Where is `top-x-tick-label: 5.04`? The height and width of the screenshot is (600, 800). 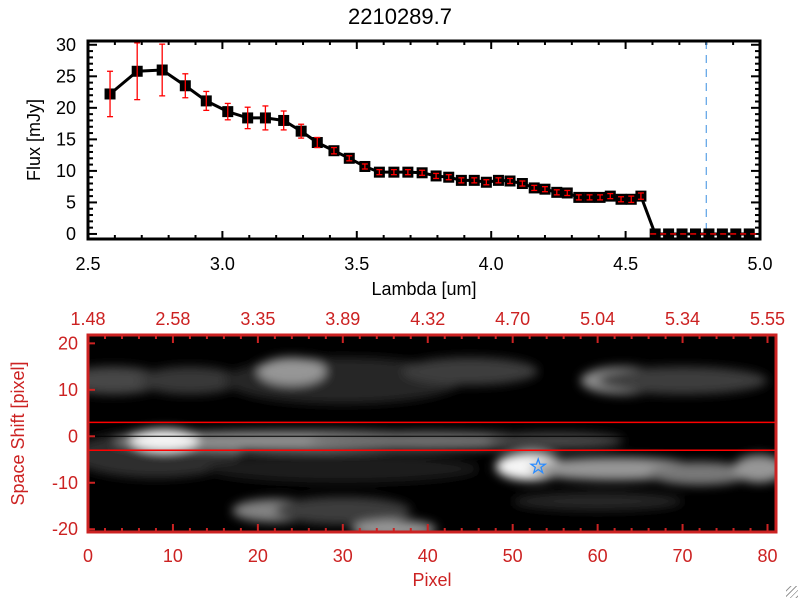
top-x-tick-label: 5.04 is located at coordinates (597, 319).